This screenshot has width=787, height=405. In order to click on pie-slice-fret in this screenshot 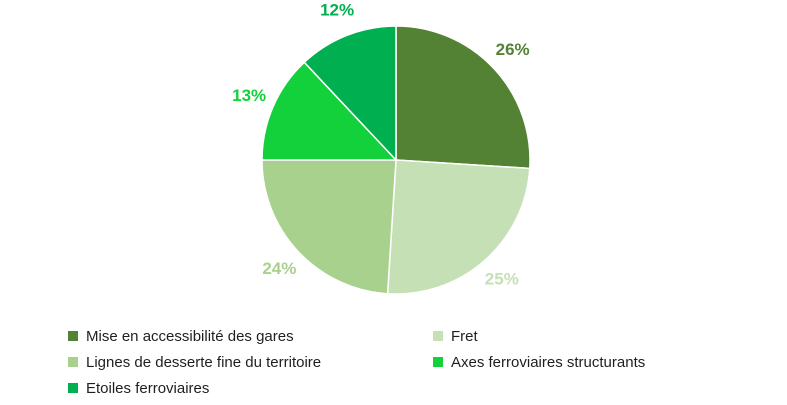, I will do `click(458, 227)`.